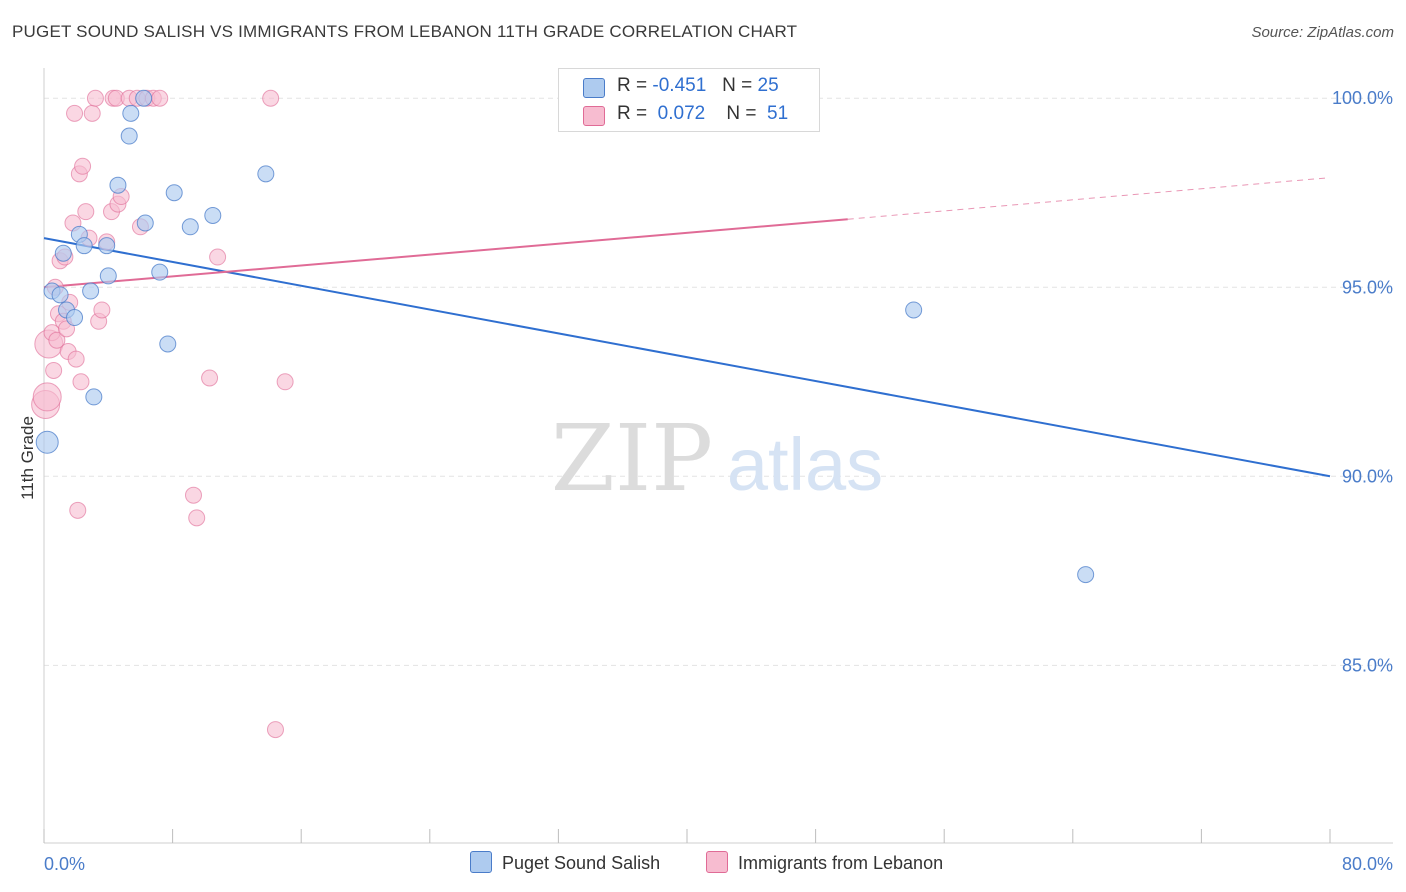  What do you see at coordinates (1367, 476) in the screenshot?
I see `y-tick-label: 90.0%` at bounding box center [1367, 476].